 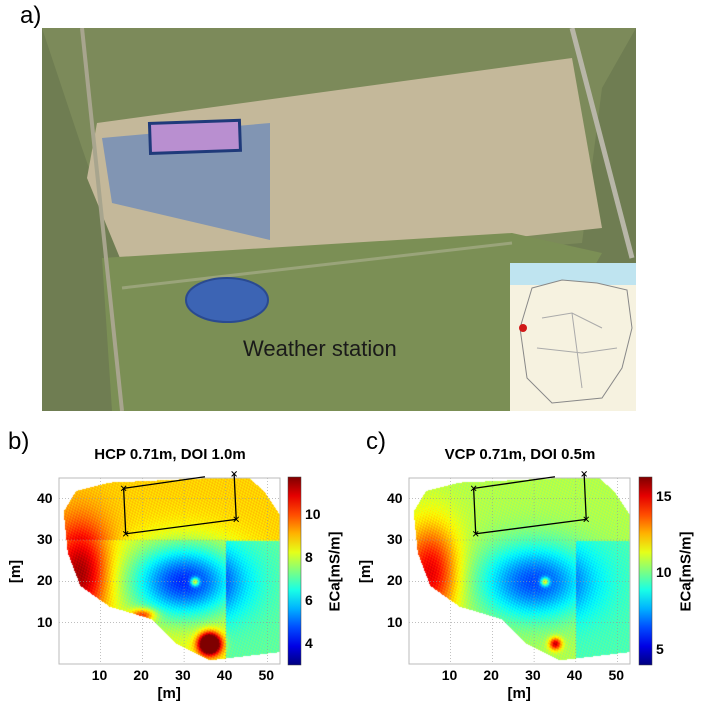 What do you see at coordinates (31, 15) in the screenshot?
I see `panel-a-label: a)` at bounding box center [31, 15].